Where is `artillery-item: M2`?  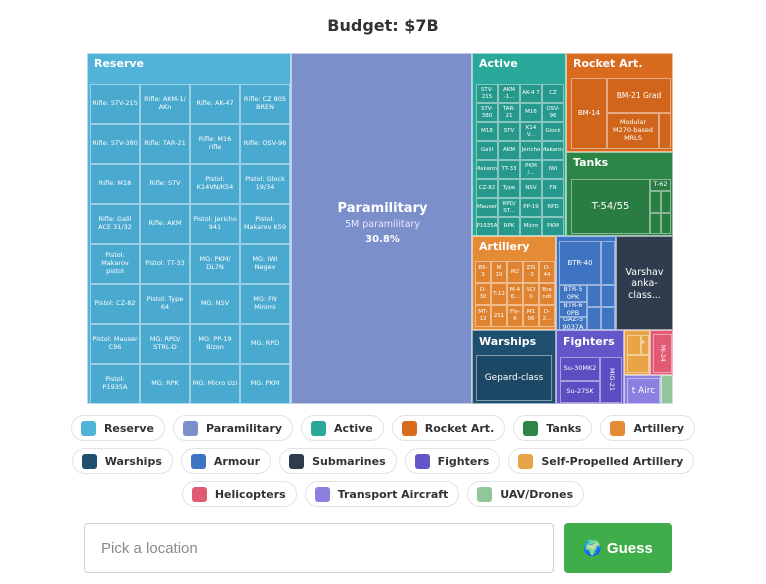 artillery-item: M2 is located at coordinates (515, 272).